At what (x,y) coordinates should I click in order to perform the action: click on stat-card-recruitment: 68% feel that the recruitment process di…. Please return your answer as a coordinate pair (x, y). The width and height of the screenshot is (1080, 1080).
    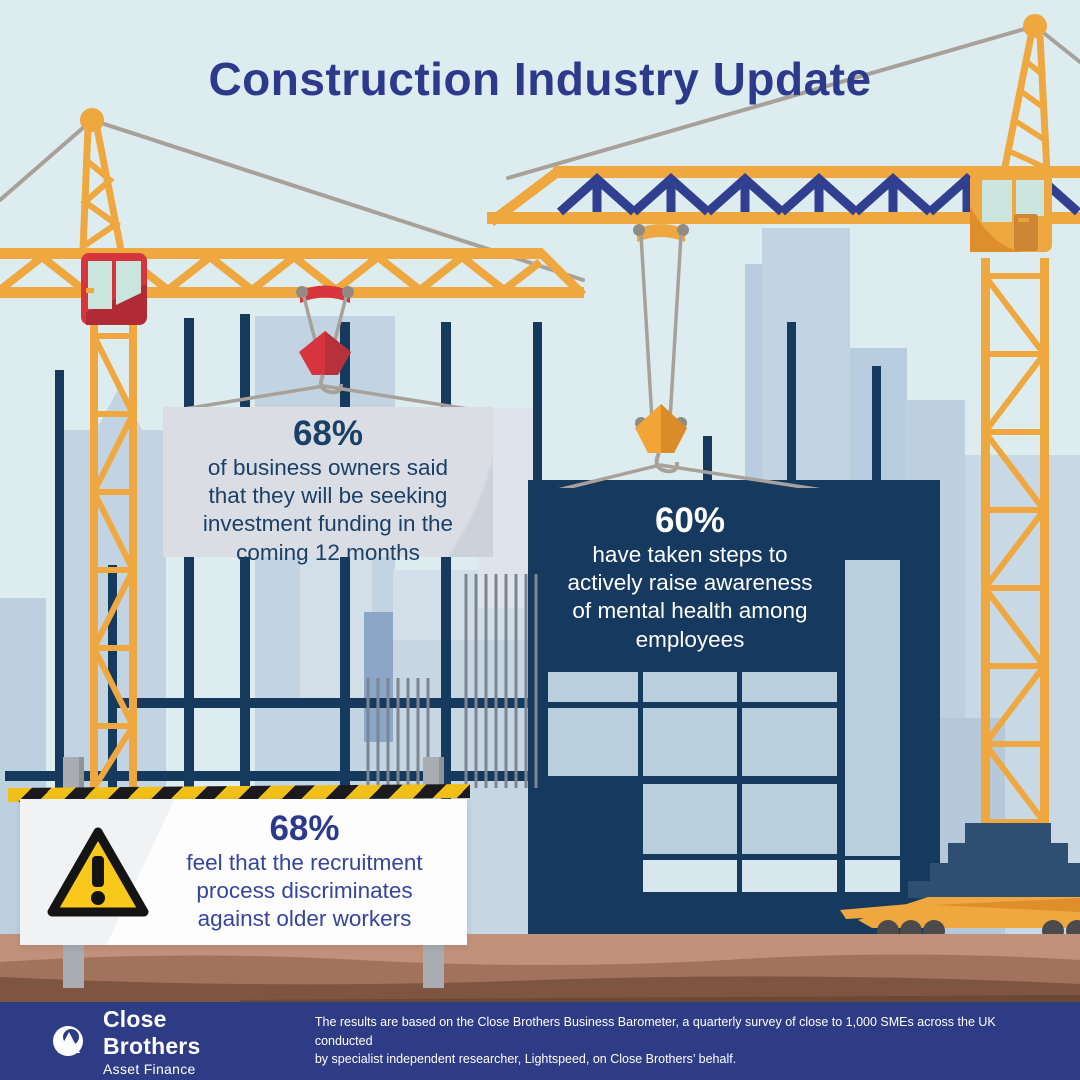
    Looking at the image, I should click on (243, 872).